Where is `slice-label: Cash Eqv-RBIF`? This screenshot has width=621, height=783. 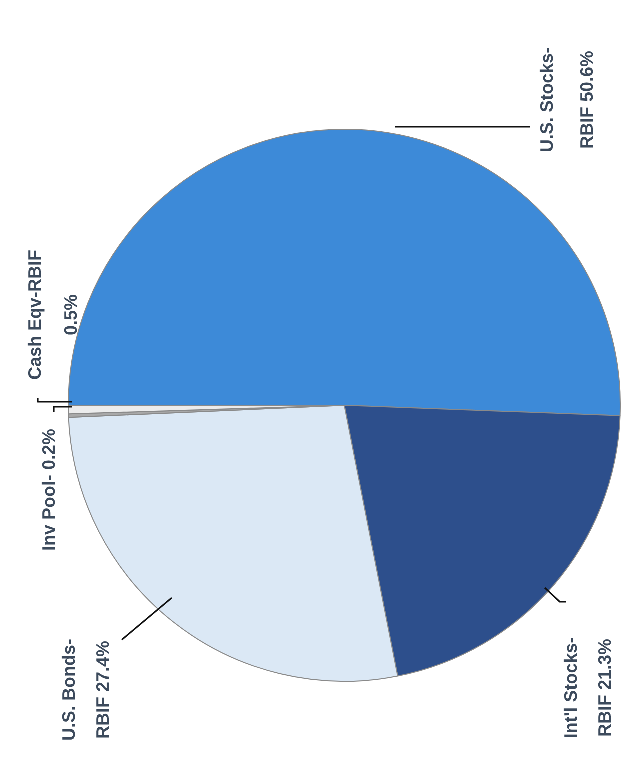 slice-label: Cash Eqv-RBIF is located at coordinates (34, 315).